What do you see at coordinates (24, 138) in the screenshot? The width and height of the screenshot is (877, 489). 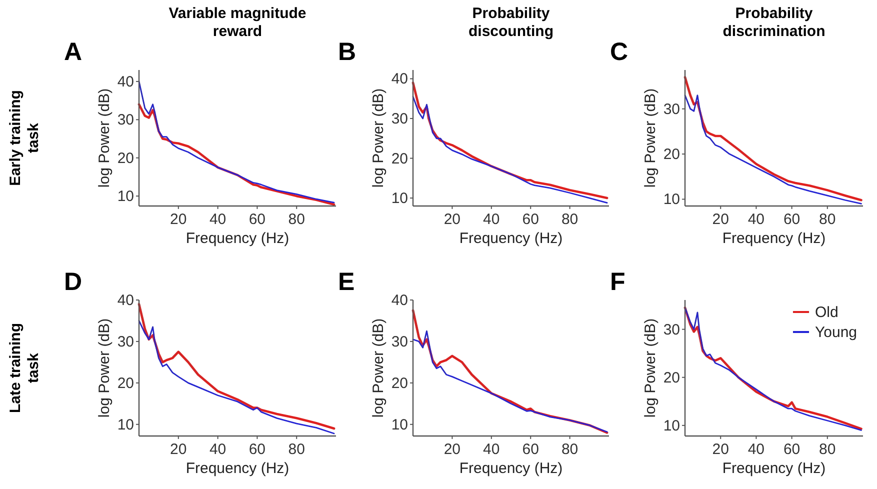 I see `text: Early training task` at bounding box center [24, 138].